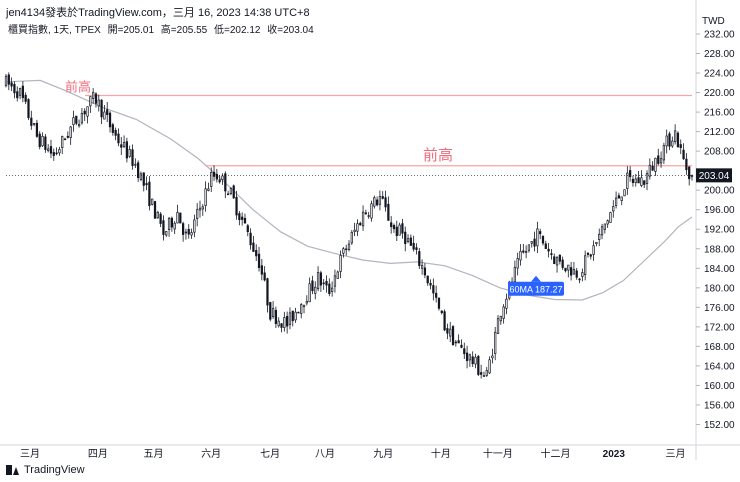 The height and width of the screenshot is (482, 740). I want to click on legend-high: 高=205.55, so click(184, 30).